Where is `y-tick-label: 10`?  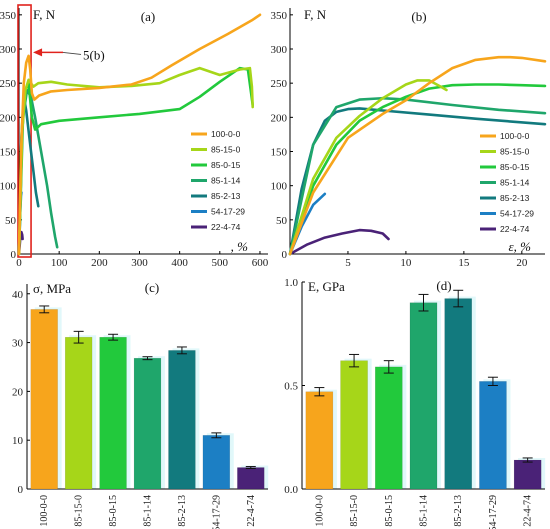
y-tick-label: 10 is located at coordinates (18, 441).